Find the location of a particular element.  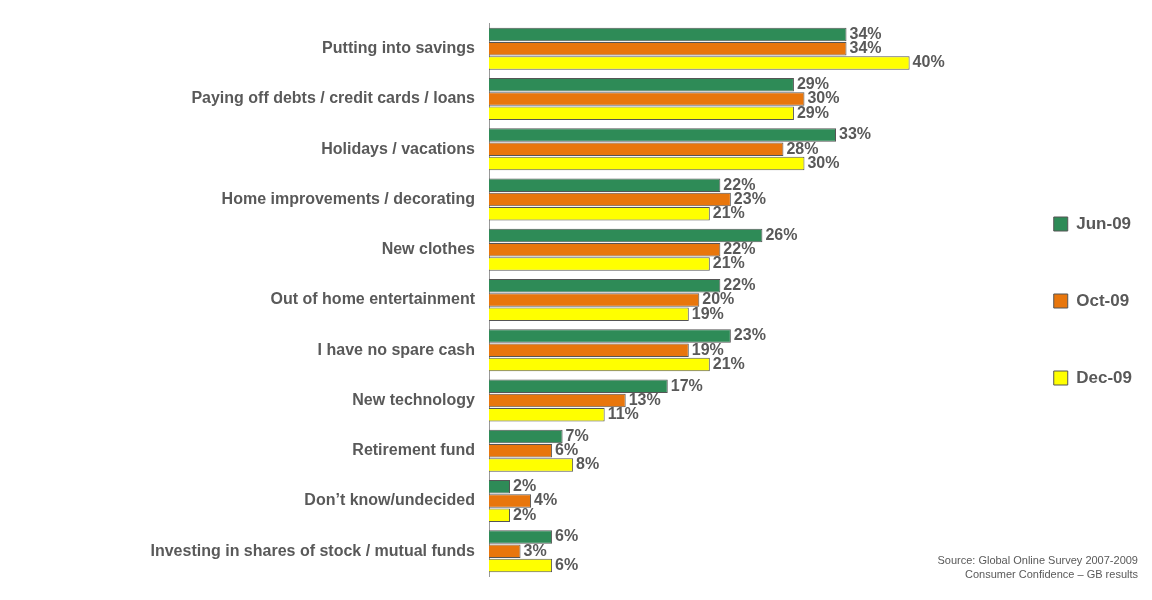

y-tick-label: Out of home entertainment is located at coordinates (373, 299).